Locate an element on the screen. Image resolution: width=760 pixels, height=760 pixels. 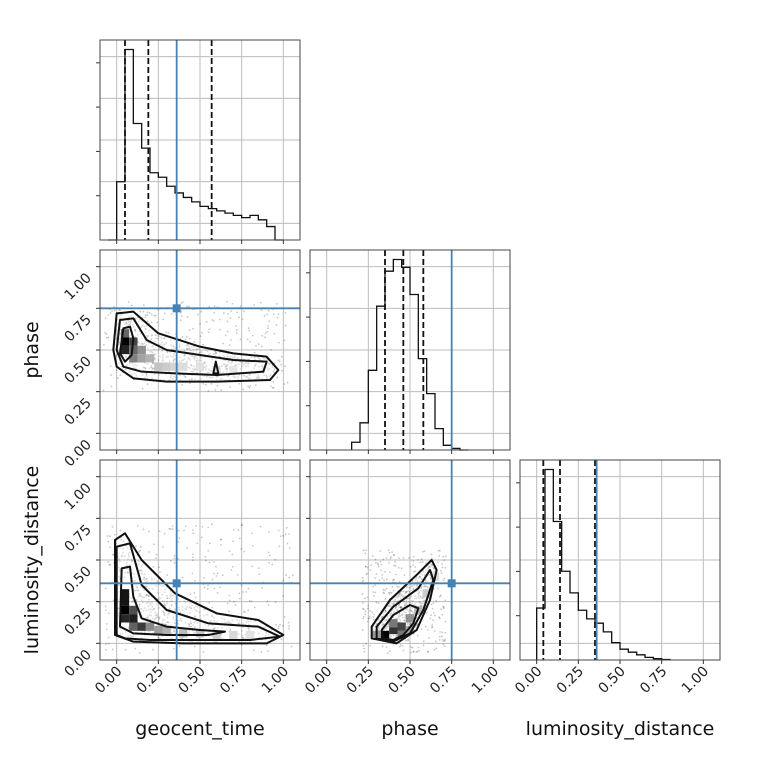
panel-marginal-geocent-time is located at coordinates (198, 141).